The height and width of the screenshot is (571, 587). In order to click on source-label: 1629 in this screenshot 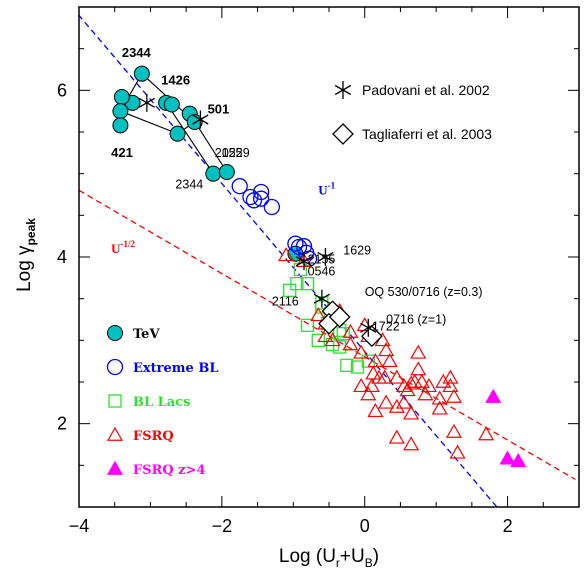, I will do `click(357, 251)`.